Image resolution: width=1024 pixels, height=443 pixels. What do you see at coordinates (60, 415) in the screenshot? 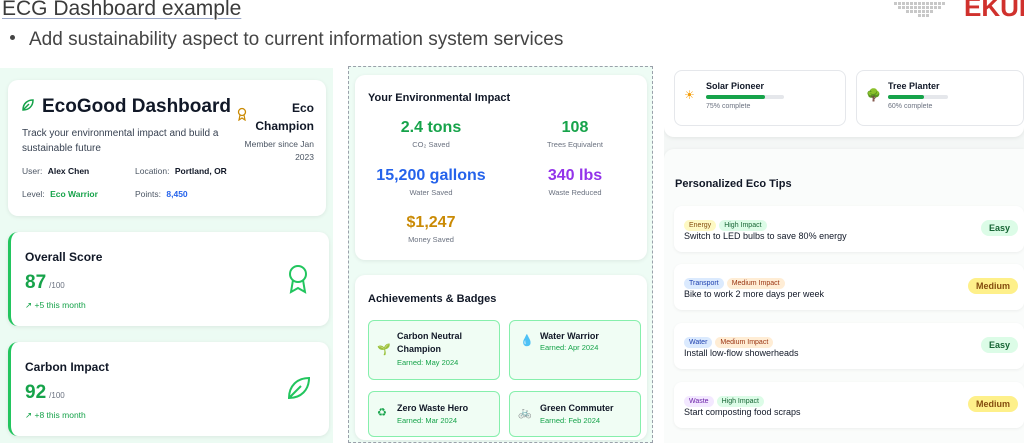
I see `carbon-delta-text: +8 this month` at bounding box center [60, 415].